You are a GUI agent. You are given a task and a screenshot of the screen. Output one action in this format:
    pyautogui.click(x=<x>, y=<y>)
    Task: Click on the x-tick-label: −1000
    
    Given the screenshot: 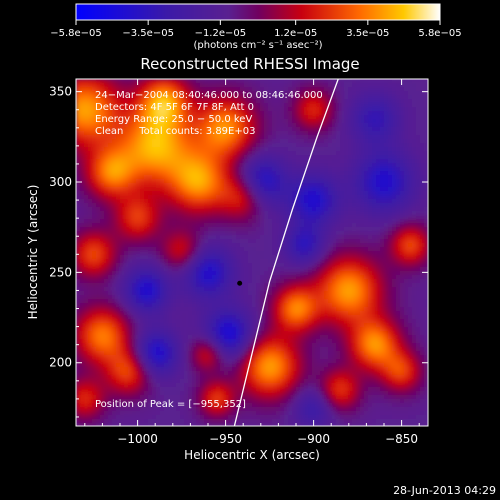 What is the action you would take?
    pyautogui.click(x=137, y=439)
    